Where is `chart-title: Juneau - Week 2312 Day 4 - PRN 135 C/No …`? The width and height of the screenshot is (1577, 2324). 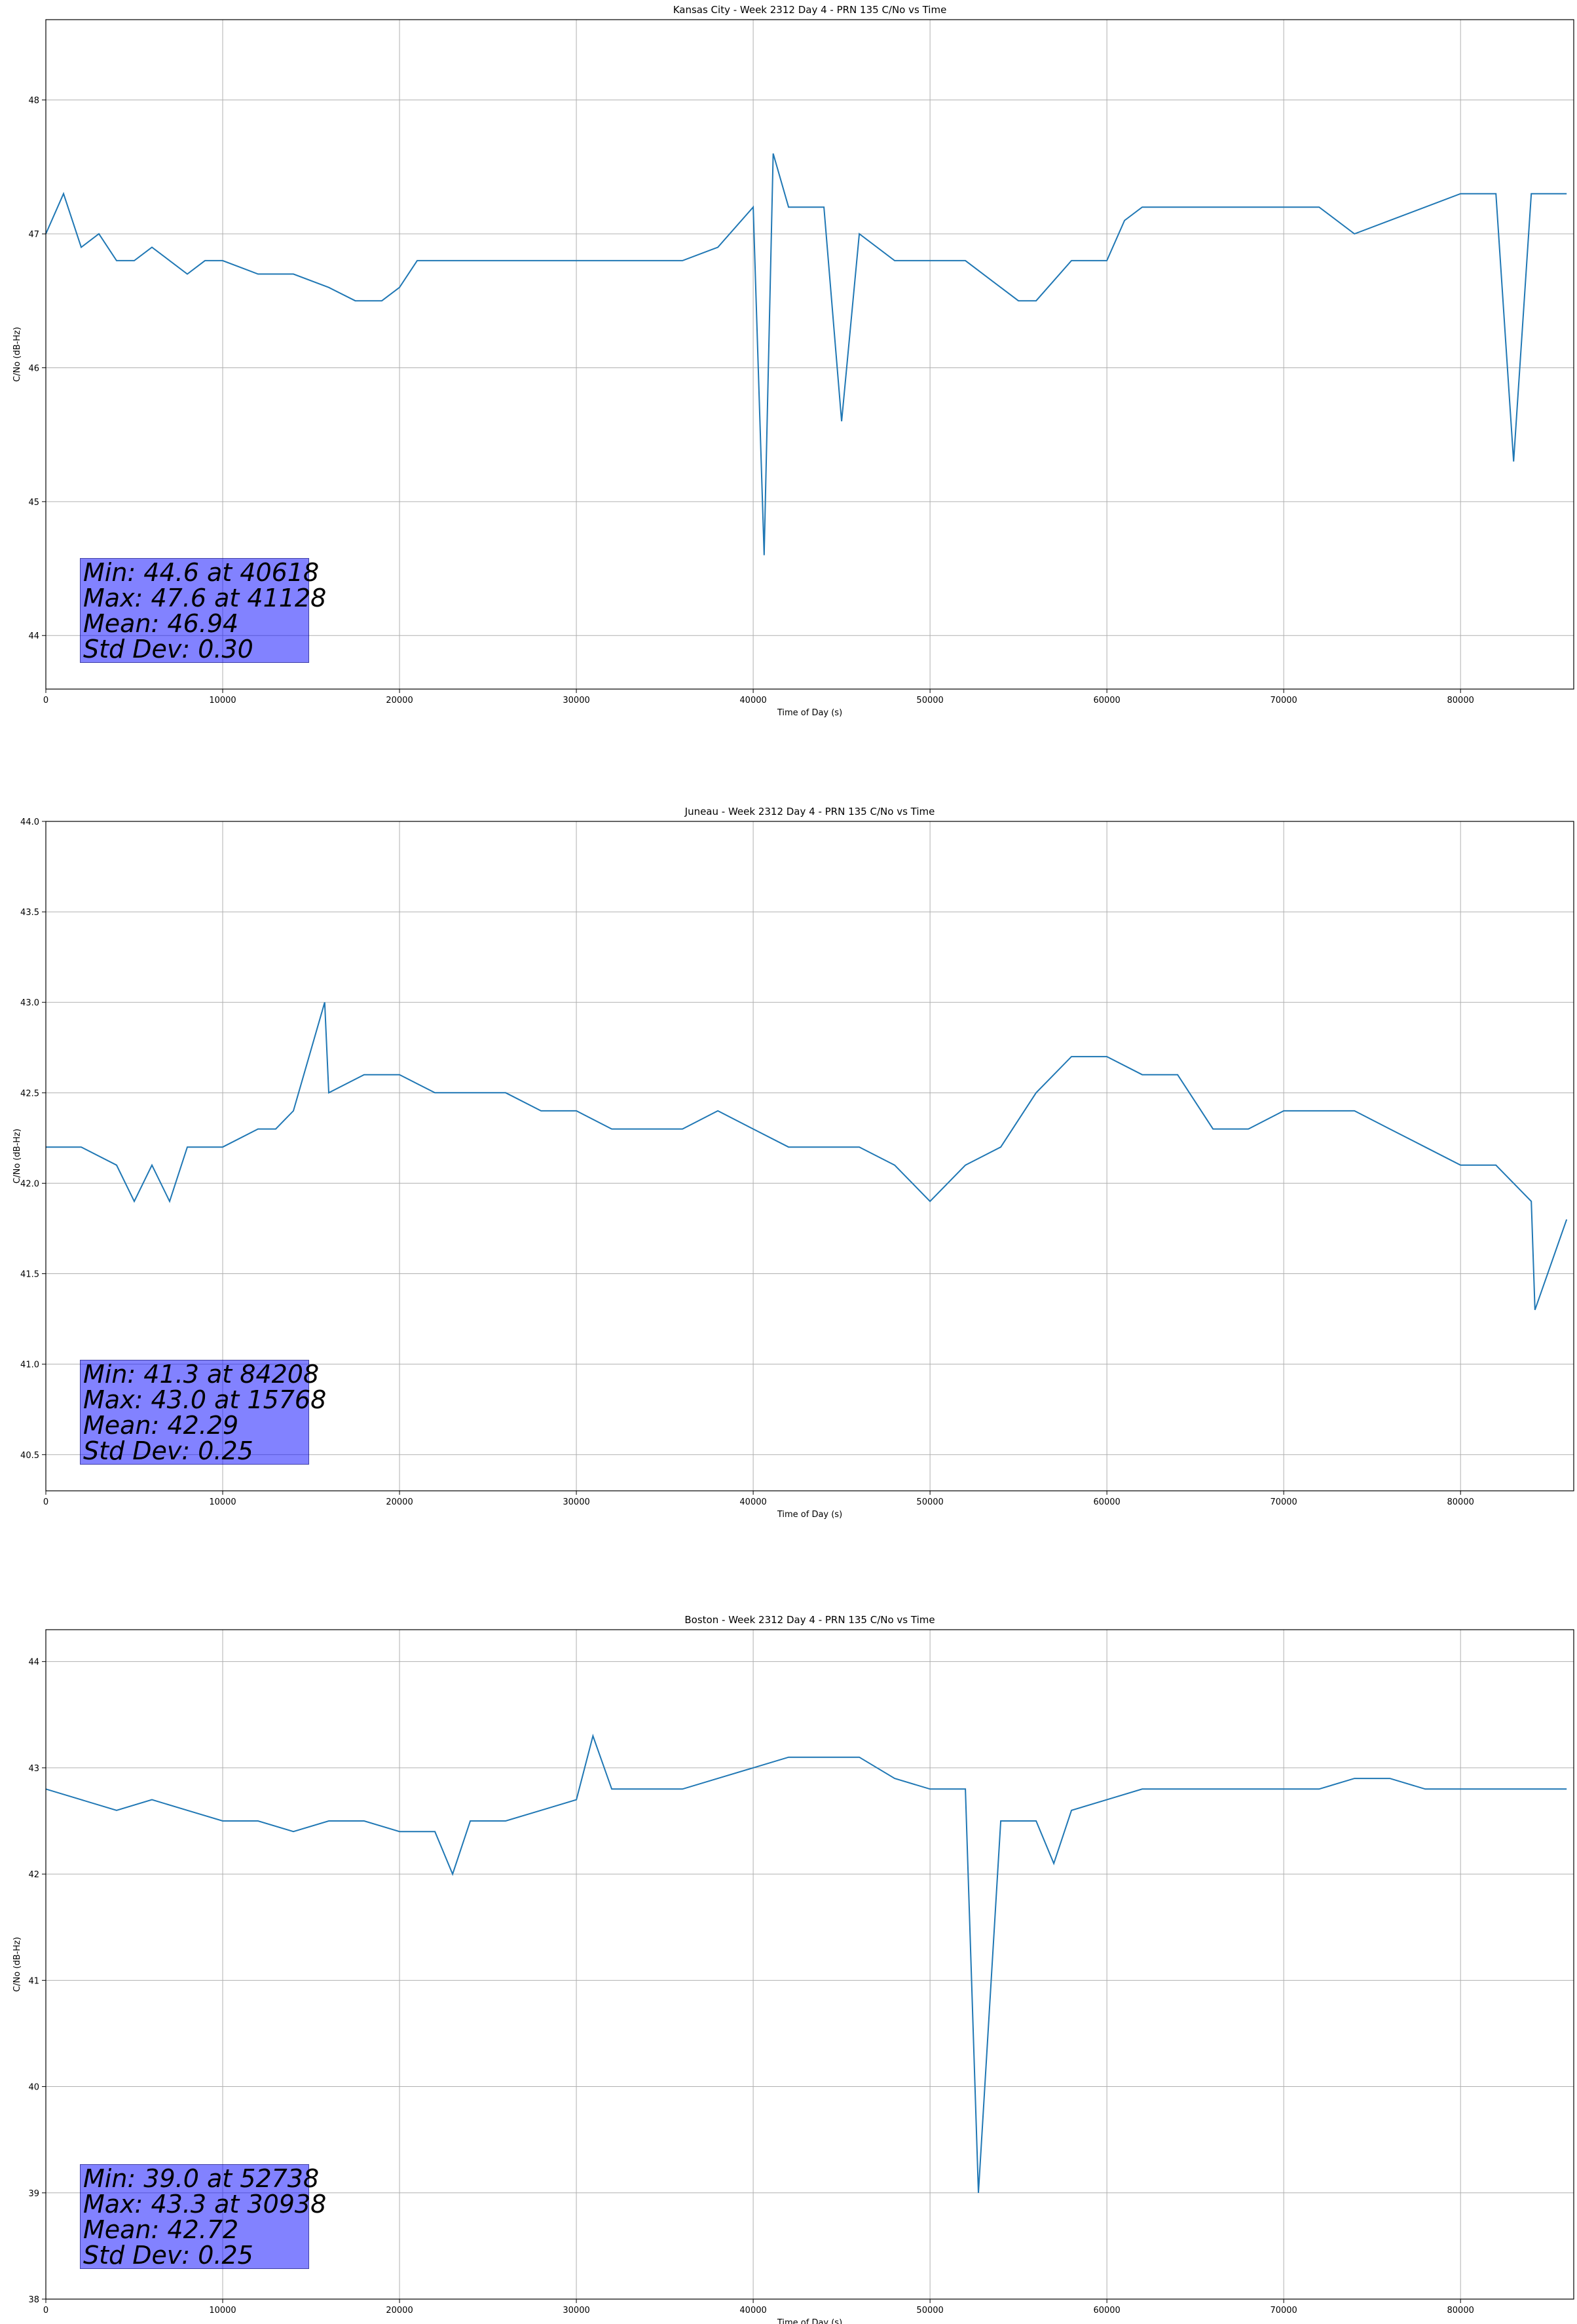
chart-title: Juneau - Week 2312 Day 4 - PRN 135 C/No … is located at coordinates (809, 811).